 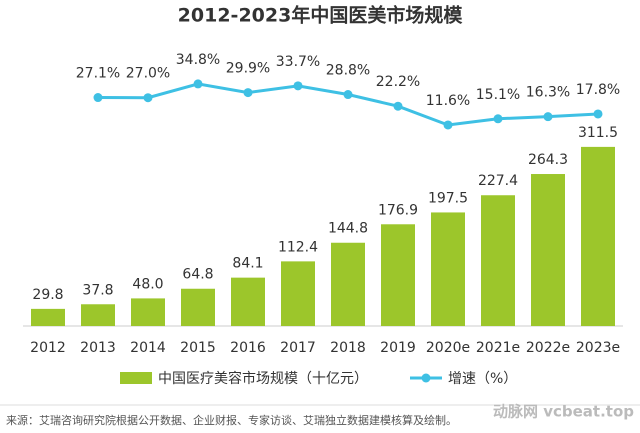 I want to click on chart-title: 2012-2023年中国医美市场规模, so click(x=321, y=15).